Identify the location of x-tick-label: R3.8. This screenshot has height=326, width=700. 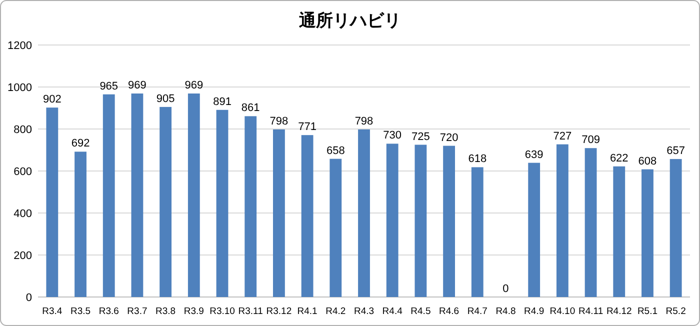
(166, 311).